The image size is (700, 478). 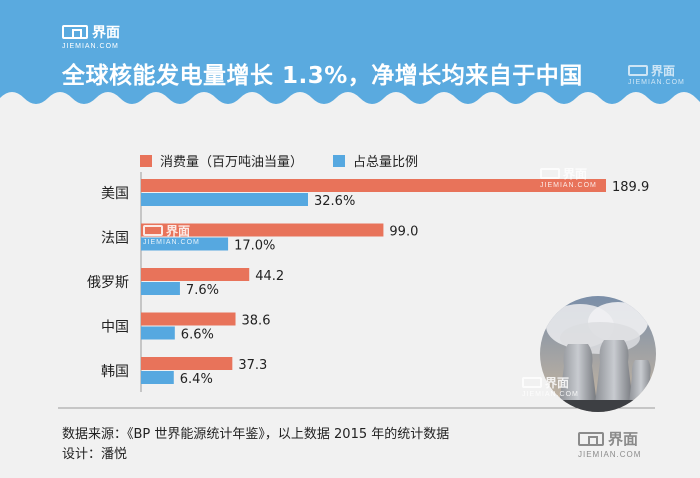 What do you see at coordinates (630, 187) in the screenshot?
I see `data-label-consumption: 189.9` at bounding box center [630, 187].